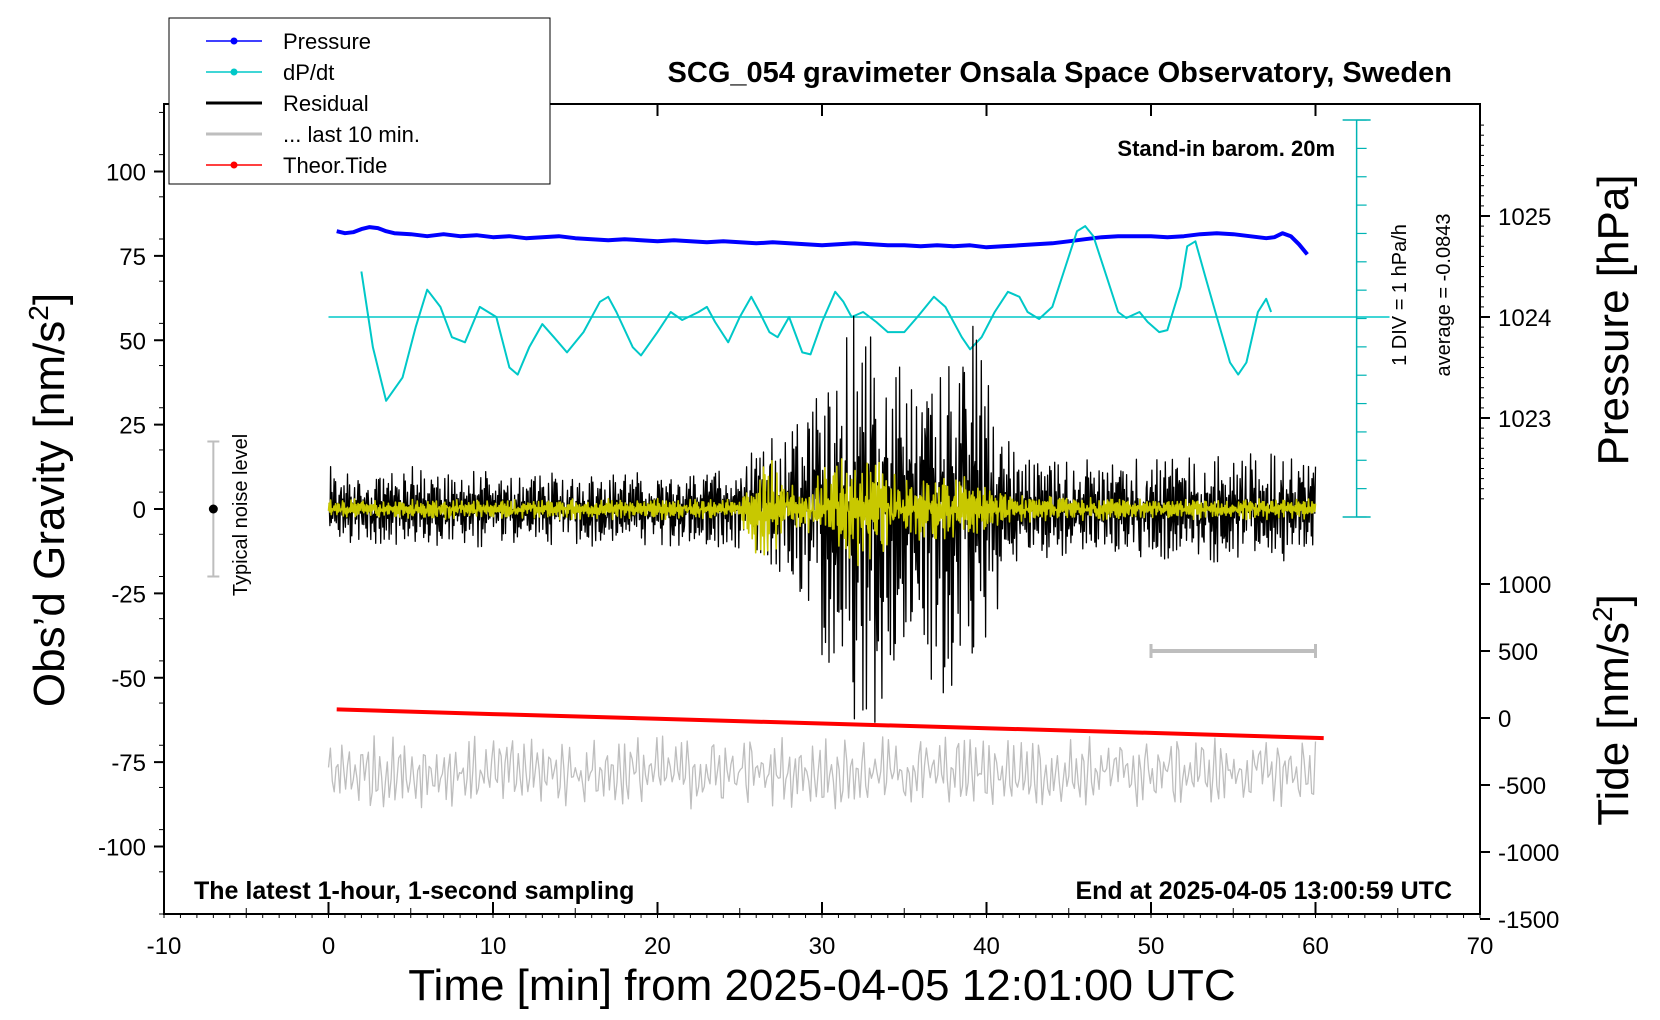 This screenshot has height=1020, width=1660. Describe the element at coordinates (1613, 600) in the screenshot. I see `tide-axis-label-close: ]` at that location.